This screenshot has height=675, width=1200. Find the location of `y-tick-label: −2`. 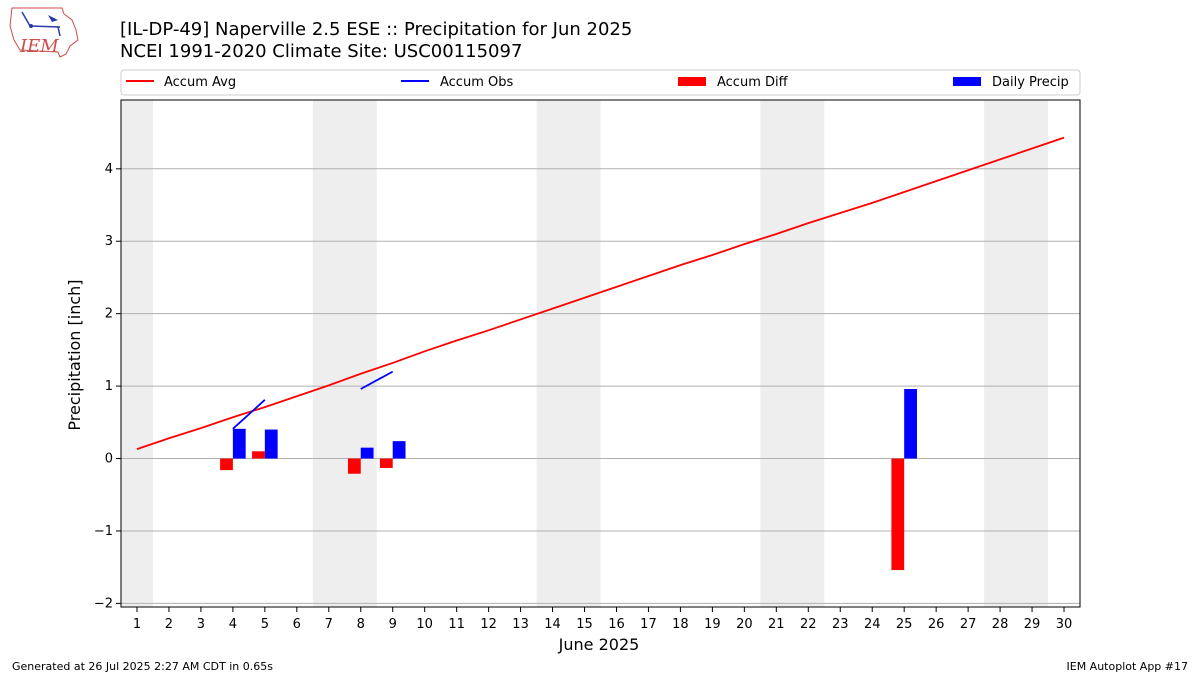

y-tick-label: −2 is located at coordinates (103, 603).